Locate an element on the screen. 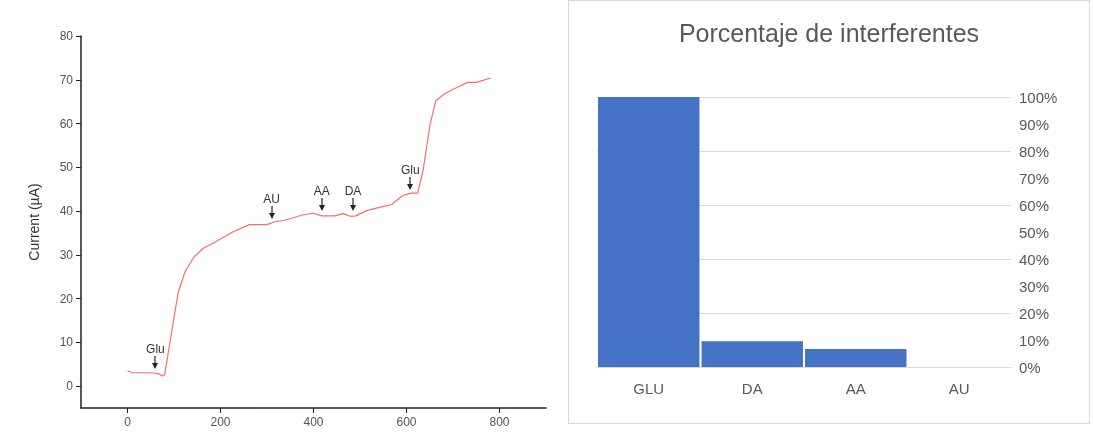 The image size is (1094, 434). annotation: DA is located at coordinates (353, 191).